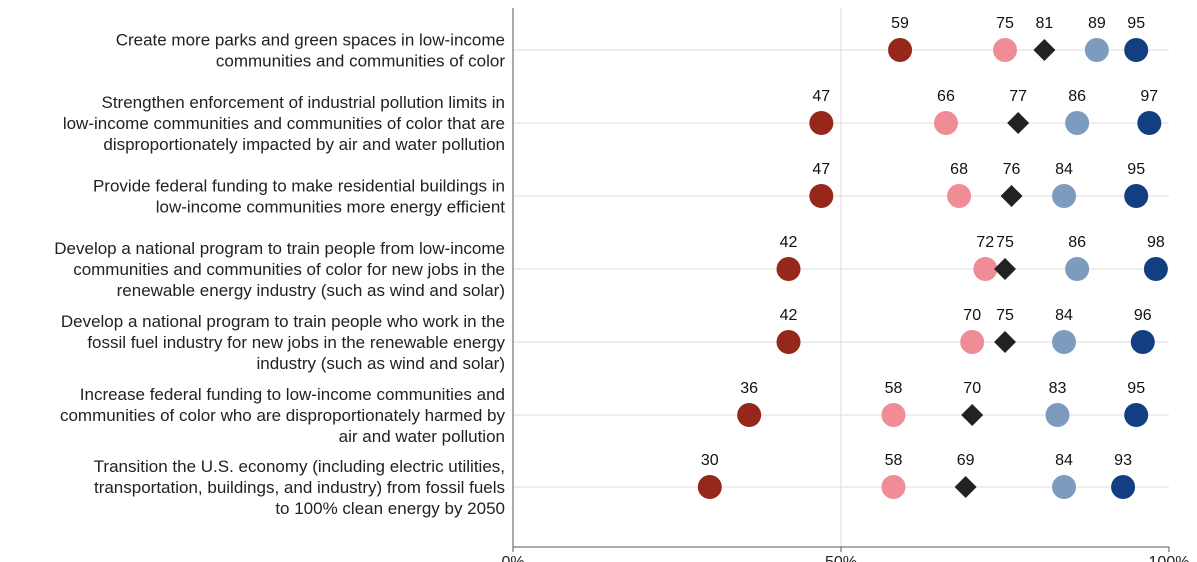 The image size is (1197, 562). What do you see at coordinates (380, 363) in the screenshot?
I see `category-label-line: industry (such as wind and solar)` at bounding box center [380, 363].